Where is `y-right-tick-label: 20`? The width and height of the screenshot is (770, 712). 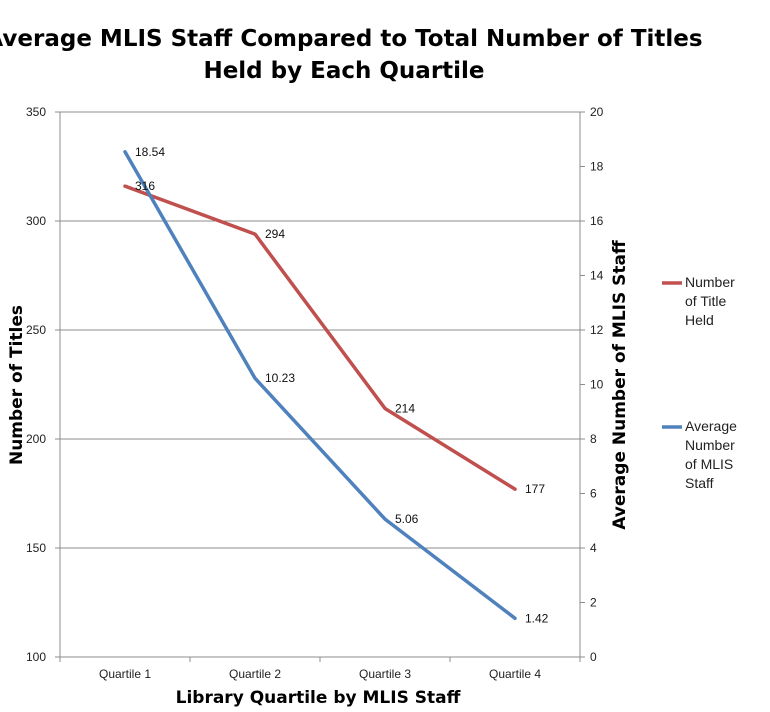 y-right-tick-label: 20 is located at coordinates (597, 112).